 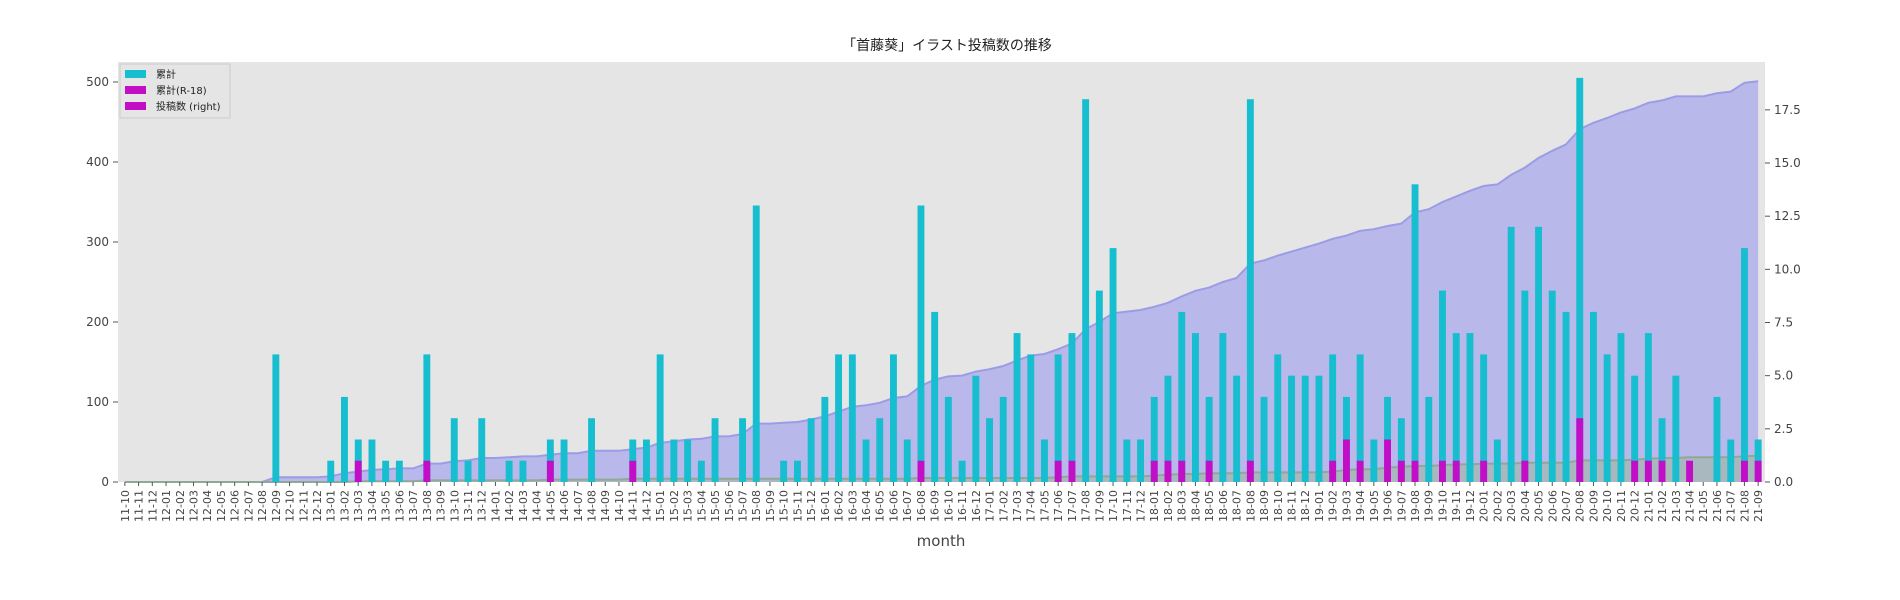 What do you see at coordinates (935, 506) in the screenshot?
I see `x-tick-label-16-09: 16-09` at bounding box center [935, 506].